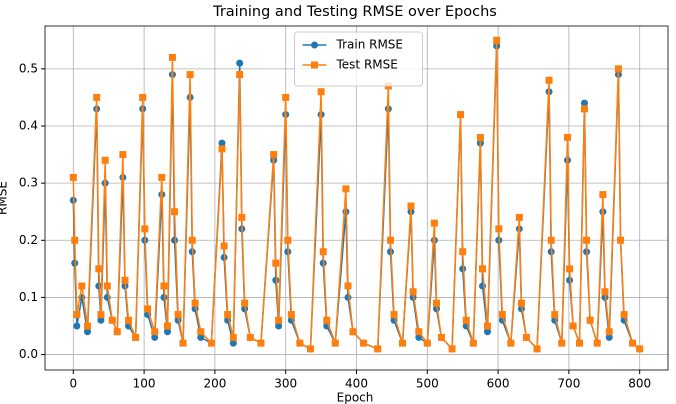 The height and width of the screenshot is (404, 676). I want to click on x-axis-label: Epoch, so click(355, 397).